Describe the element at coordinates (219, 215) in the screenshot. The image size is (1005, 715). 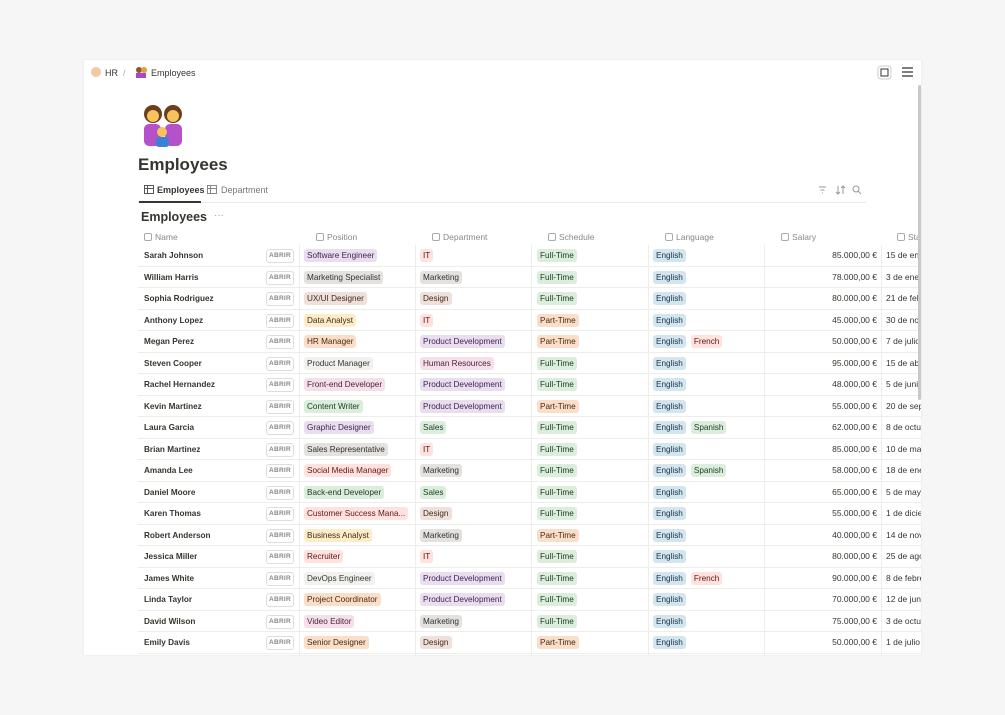
I see `table-menu: ···` at that location.